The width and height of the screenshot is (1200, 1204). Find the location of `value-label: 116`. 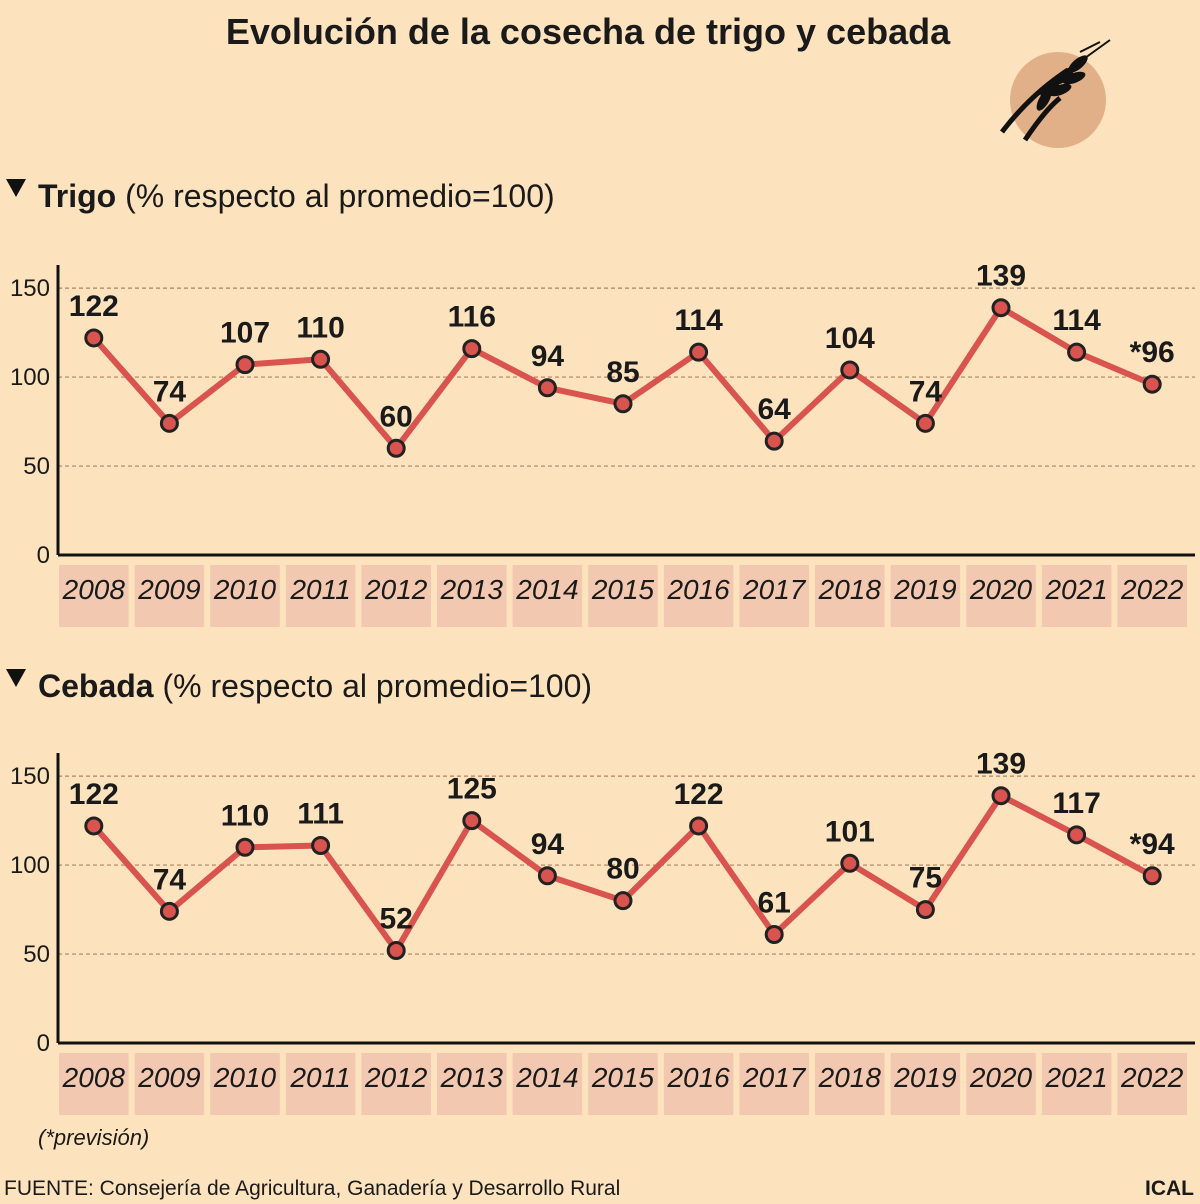

value-label: 116 is located at coordinates (472, 317).